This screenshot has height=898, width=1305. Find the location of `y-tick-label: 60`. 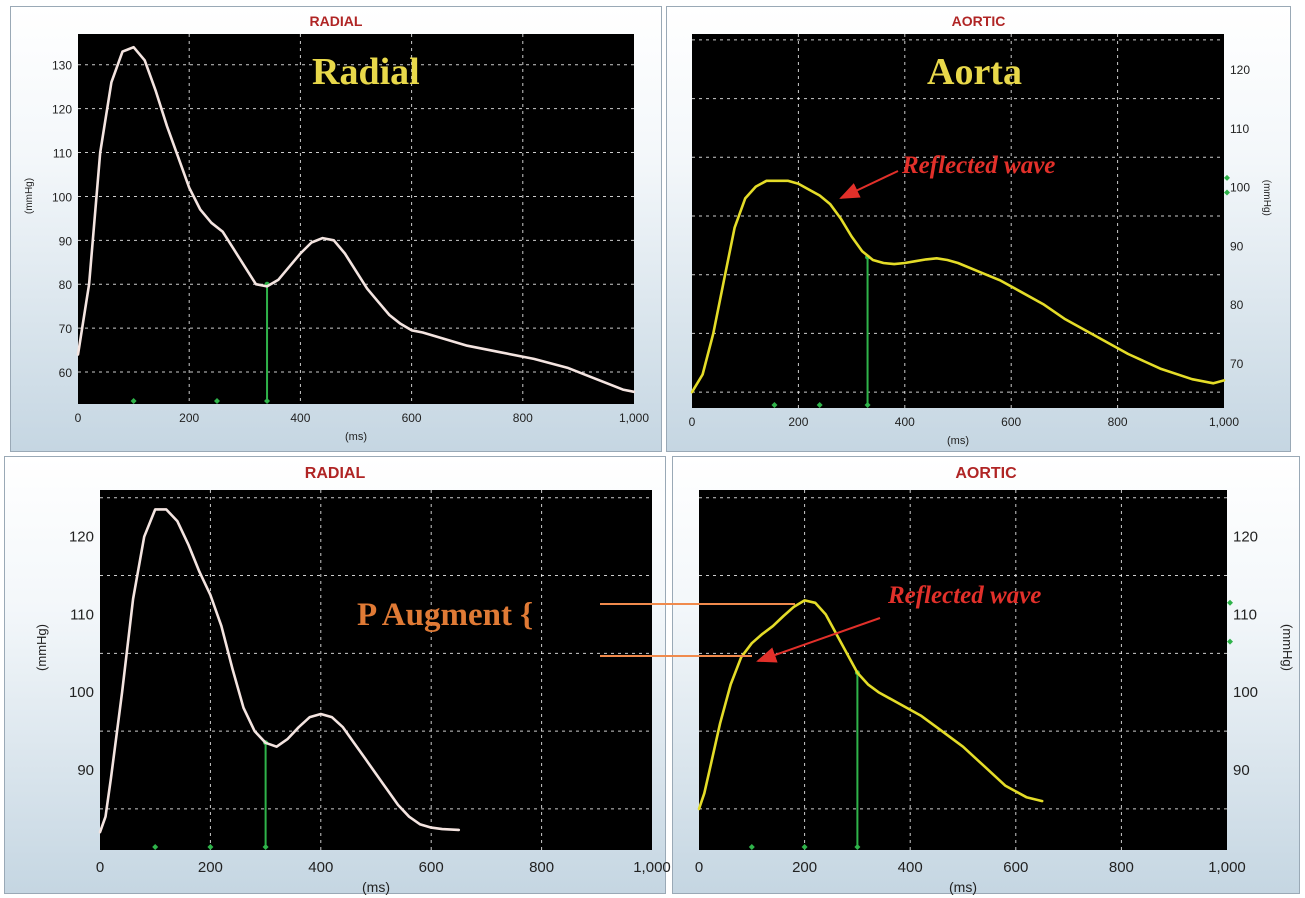

y-tick-label: 60 is located at coordinates (66, 373).